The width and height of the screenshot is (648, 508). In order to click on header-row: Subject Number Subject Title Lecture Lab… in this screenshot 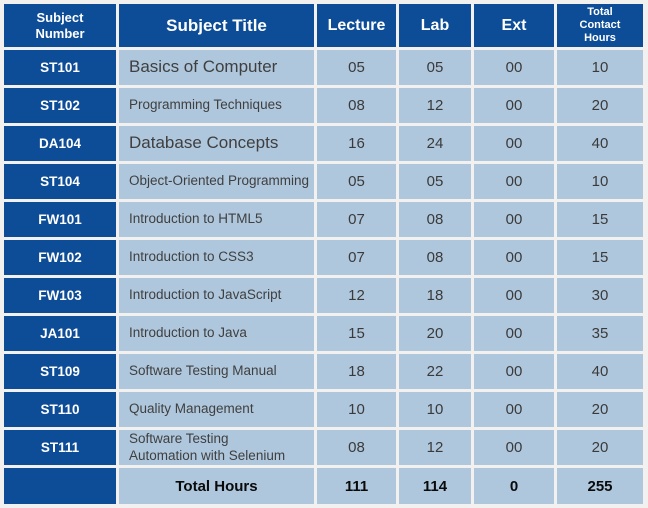, I will do `click(323, 25)`.